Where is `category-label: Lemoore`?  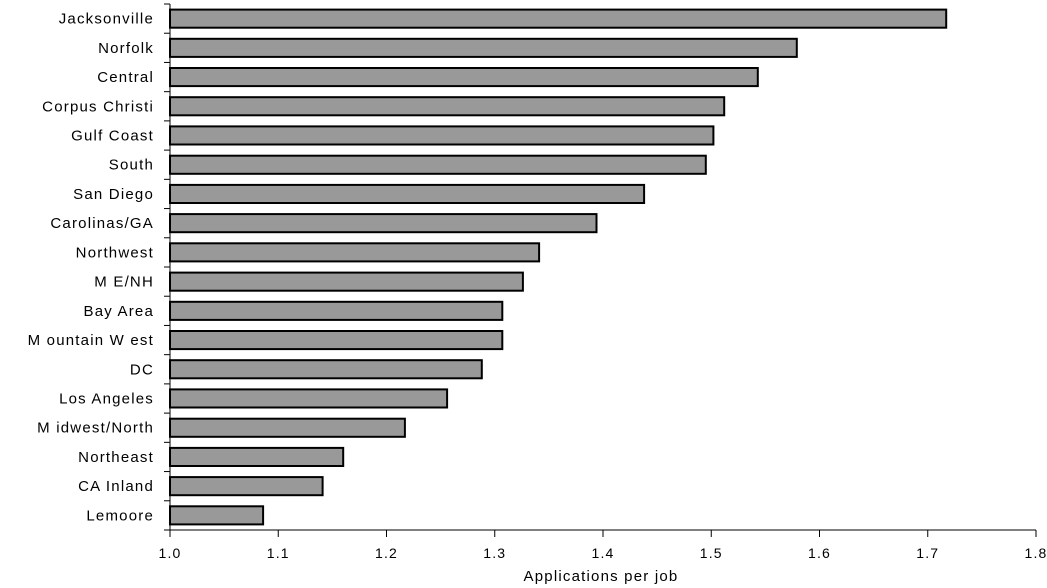
category-label: Lemoore is located at coordinates (120, 515).